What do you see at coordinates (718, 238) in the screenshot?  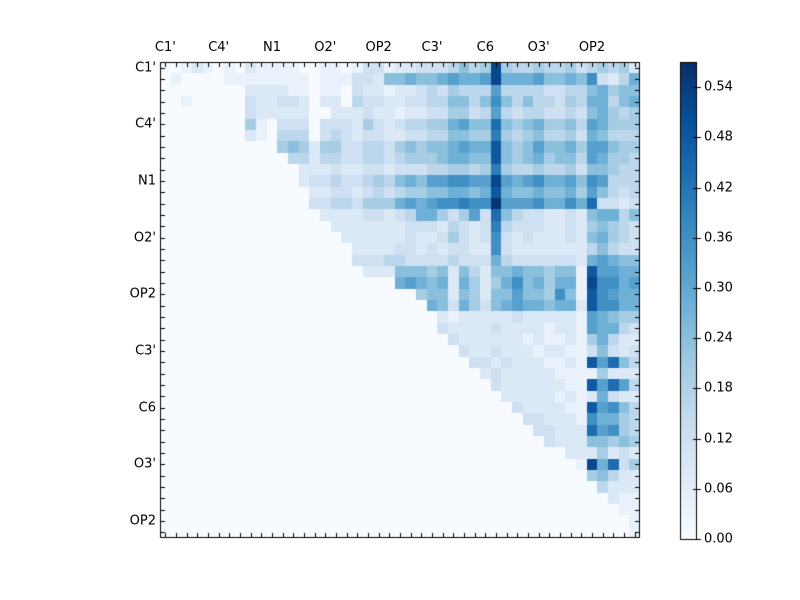 I see `colorbar-tick-label: 0.36` at bounding box center [718, 238].